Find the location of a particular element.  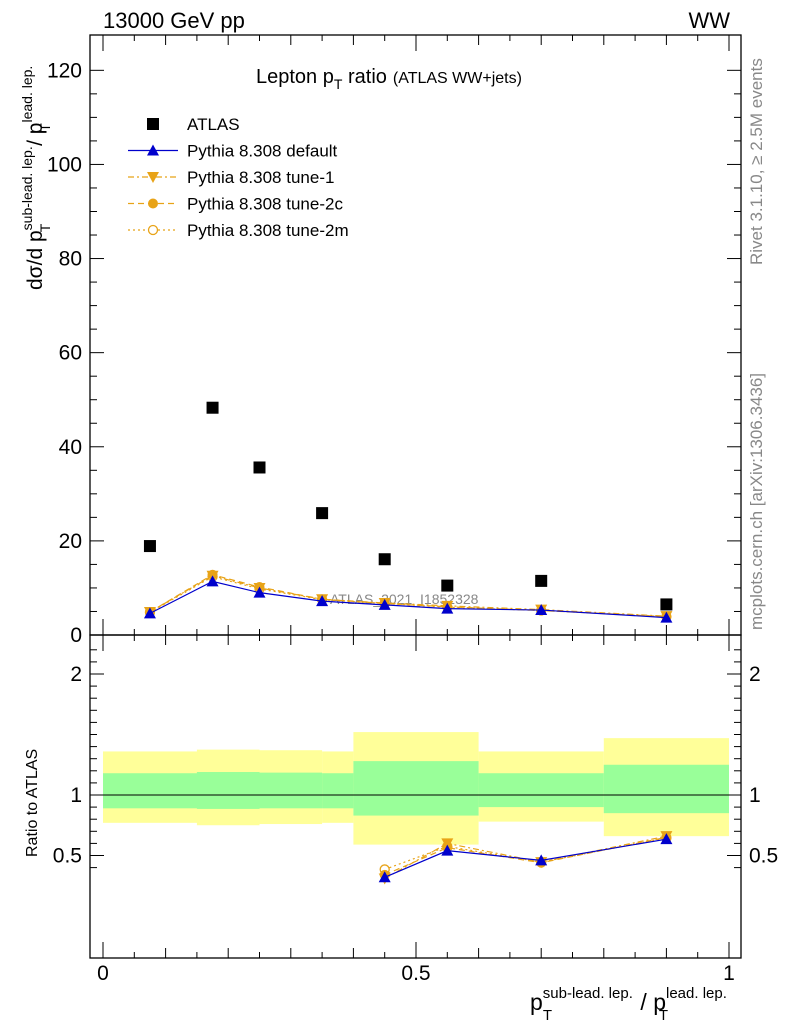

ratio-ytick-label-right: 0.5 is located at coordinates (763, 856).